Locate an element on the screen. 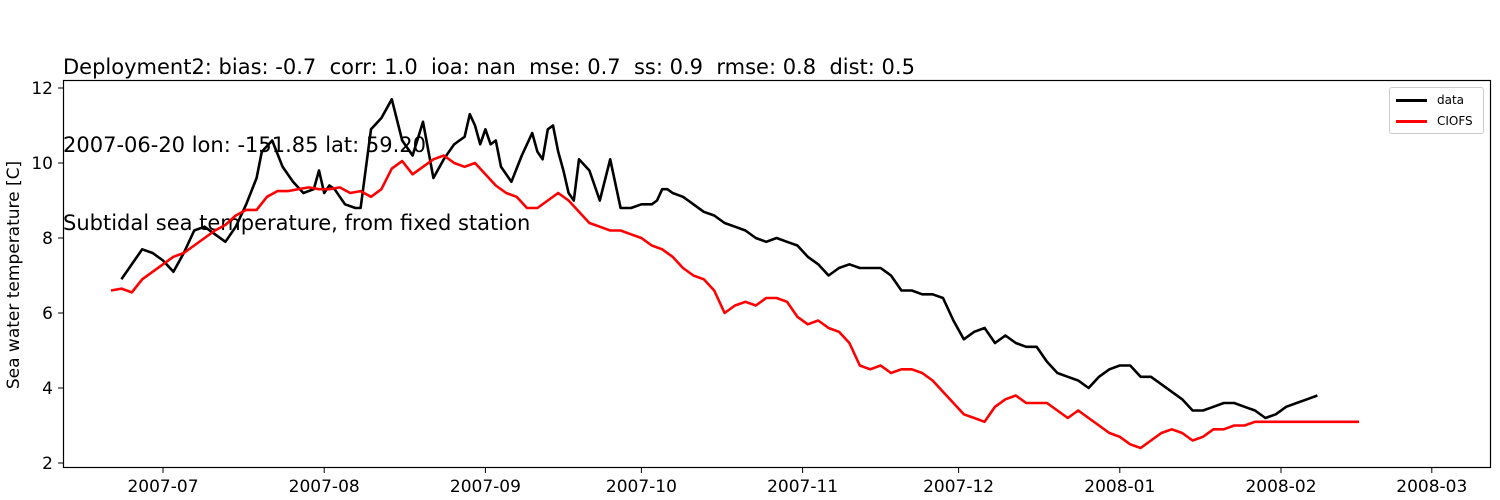 This screenshot has height=500, width=1500. y-tick-label: 6 is located at coordinates (47, 314).